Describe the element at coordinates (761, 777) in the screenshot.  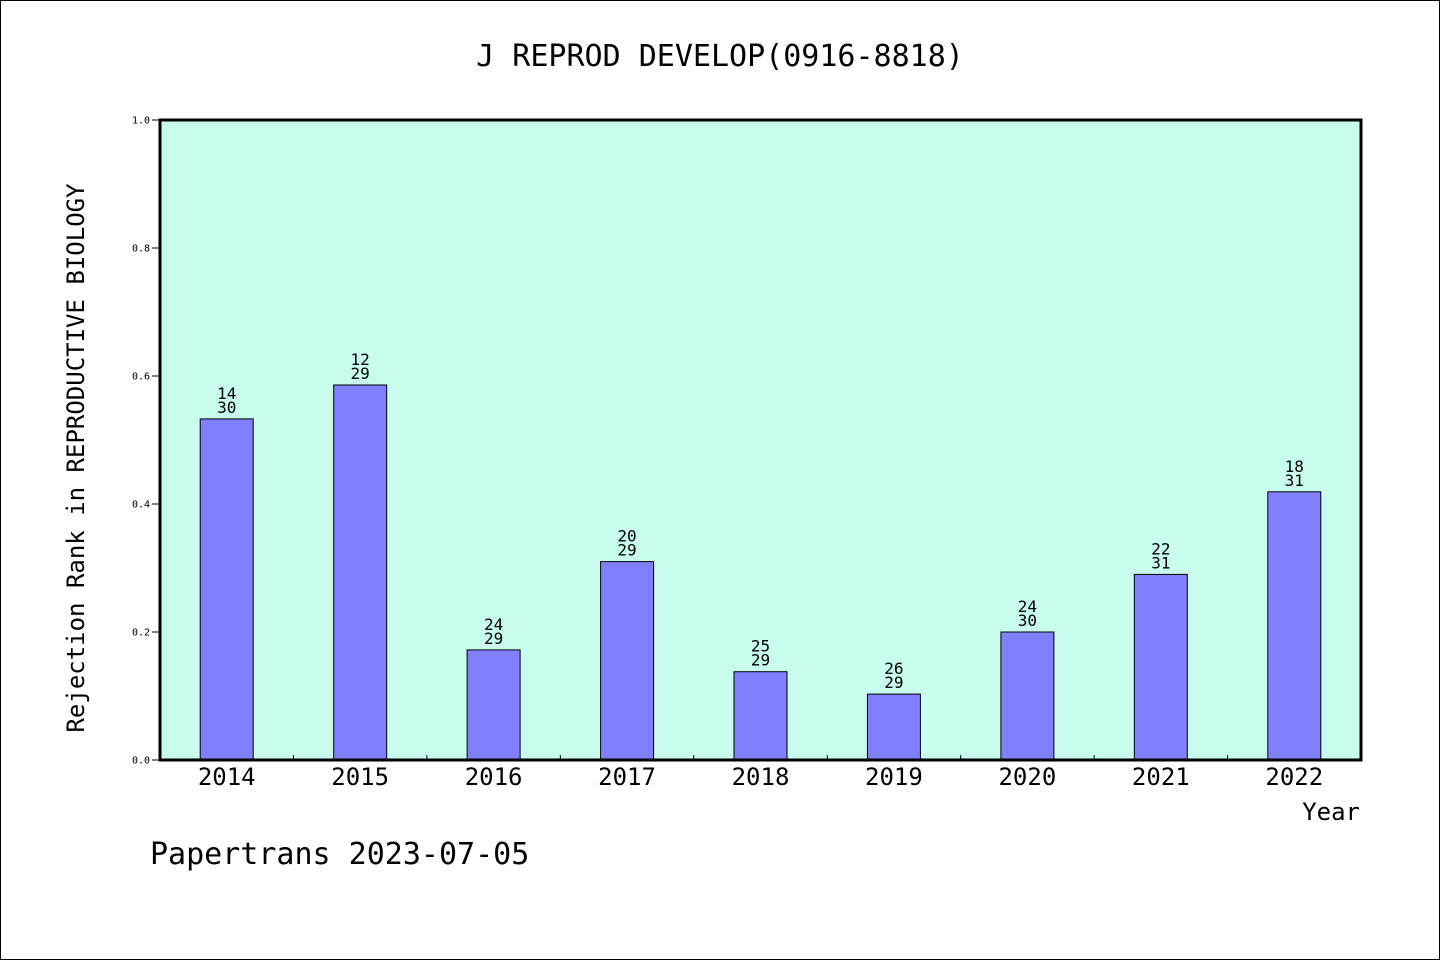
I see `x-tick-label-2018: 2018` at that location.